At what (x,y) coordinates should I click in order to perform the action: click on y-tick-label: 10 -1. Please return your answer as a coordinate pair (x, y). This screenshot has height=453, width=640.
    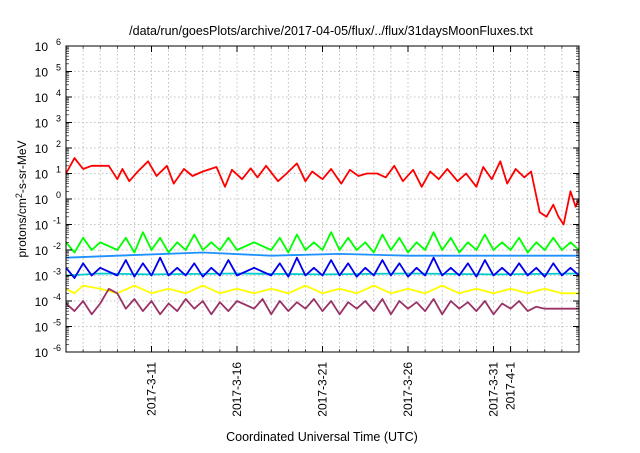
    Looking at the image, I should click on (48, 224).